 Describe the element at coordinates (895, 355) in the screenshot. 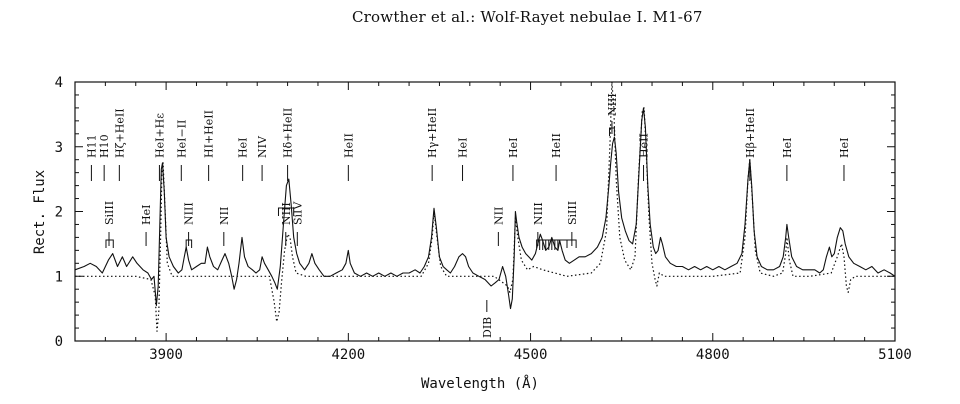

I see `x-tick-label: 5100` at that location.